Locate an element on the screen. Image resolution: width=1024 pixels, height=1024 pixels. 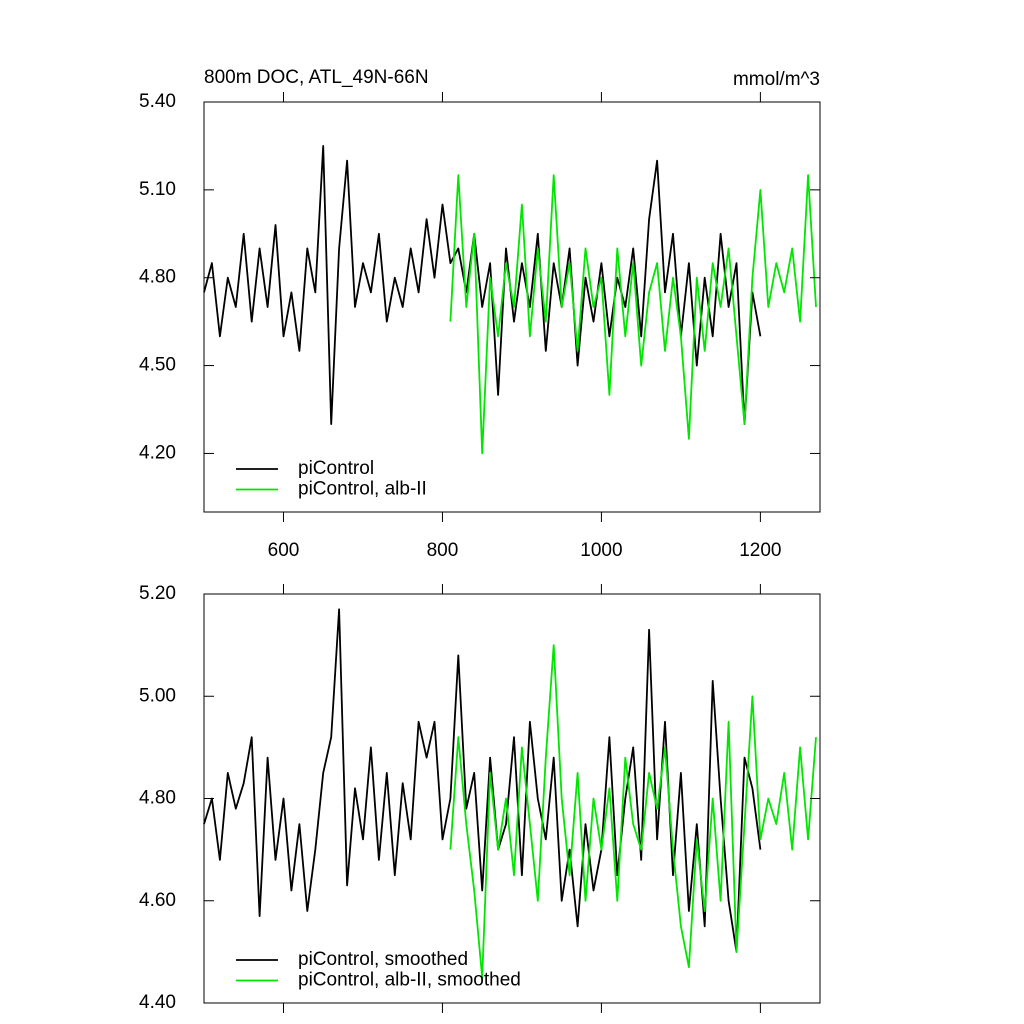
y-tick-label: 4.20 is located at coordinates (157, 452).